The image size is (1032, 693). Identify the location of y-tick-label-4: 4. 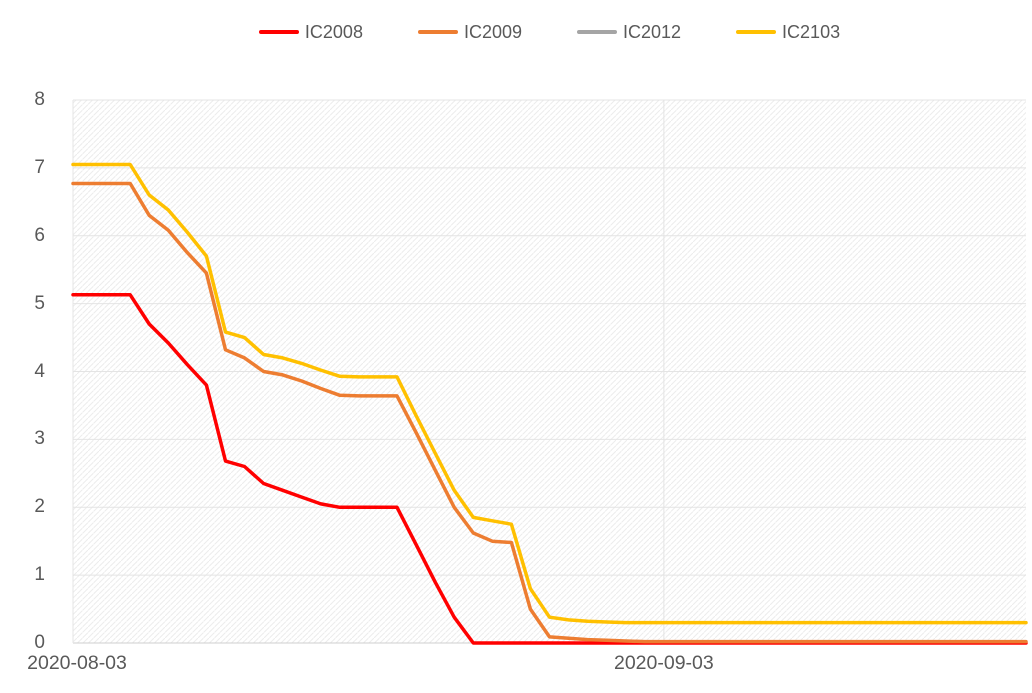
(39, 371).